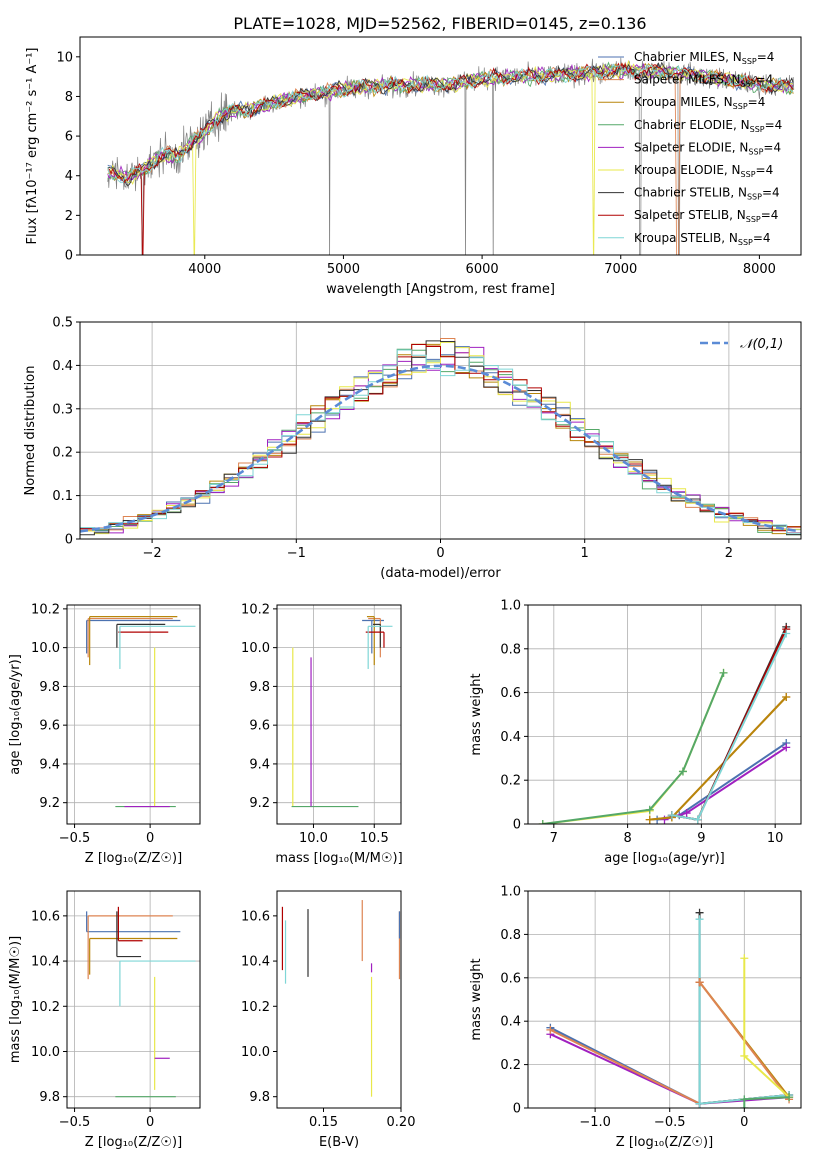 This screenshot has width=819, height=1170. Describe the element at coordinates (49, 1097) in the screenshot. I see `y-tick-label: 9.8` at that location.